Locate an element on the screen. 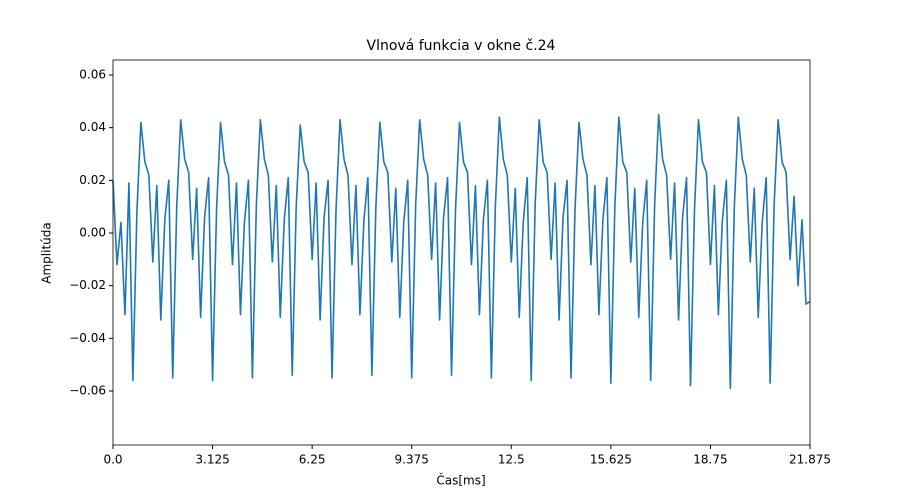 The width and height of the screenshot is (900, 500). y-axis-label: Amplitúda is located at coordinates (47, 252).